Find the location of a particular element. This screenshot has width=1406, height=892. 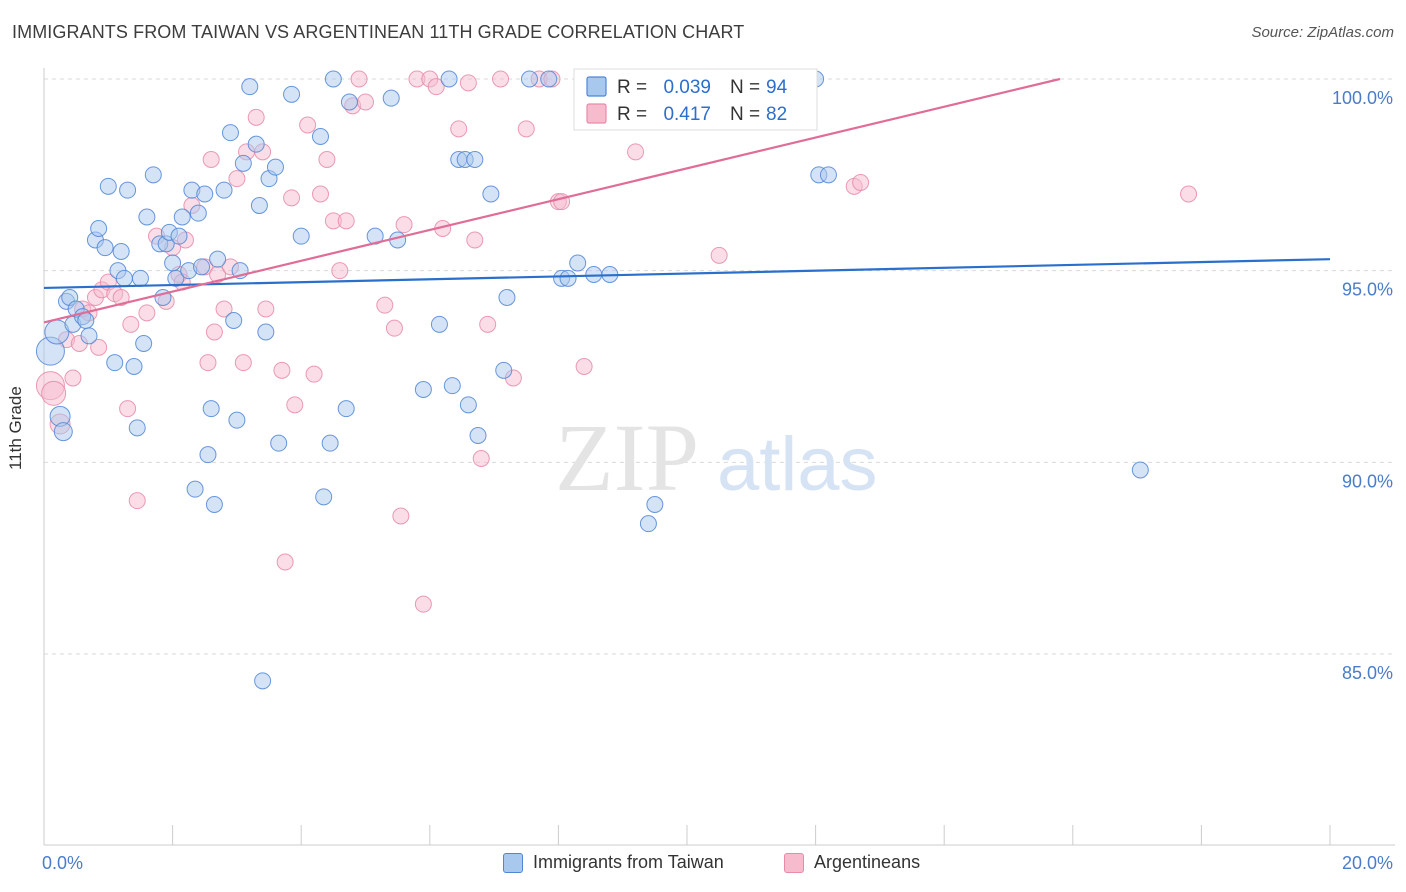

taiwan-trend-line is located at coordinates (687, 274).